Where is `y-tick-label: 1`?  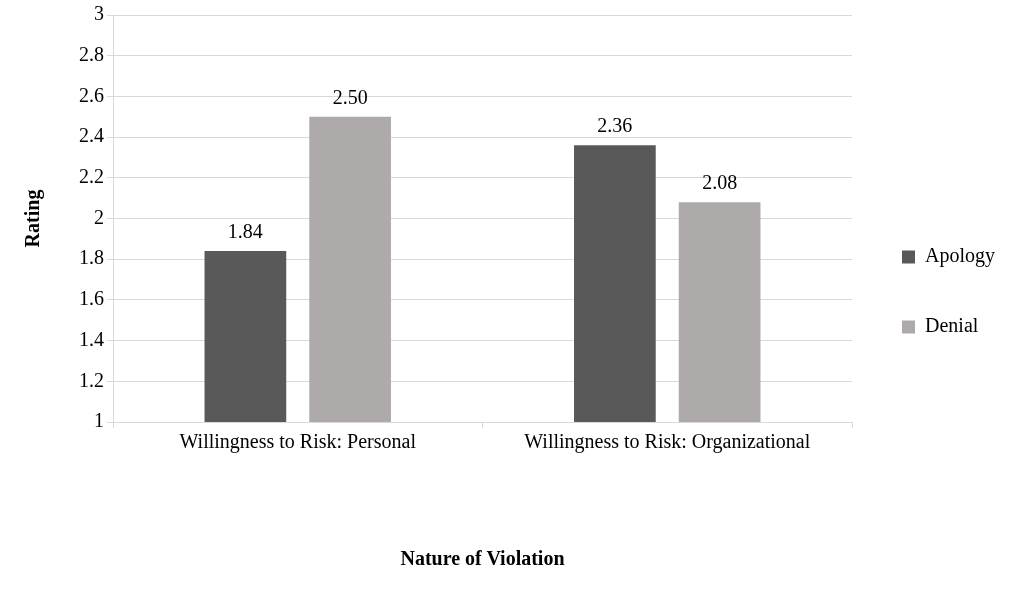
y-tick-label: 1 is located at coordinates (99, 420).